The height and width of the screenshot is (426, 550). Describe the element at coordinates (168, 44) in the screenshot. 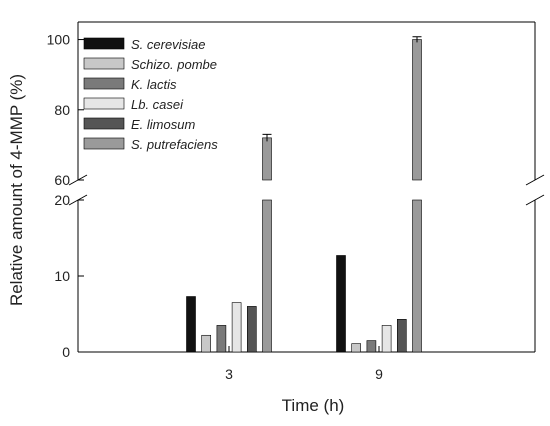

I see `legend-label: S. cerevisiae` at that location.